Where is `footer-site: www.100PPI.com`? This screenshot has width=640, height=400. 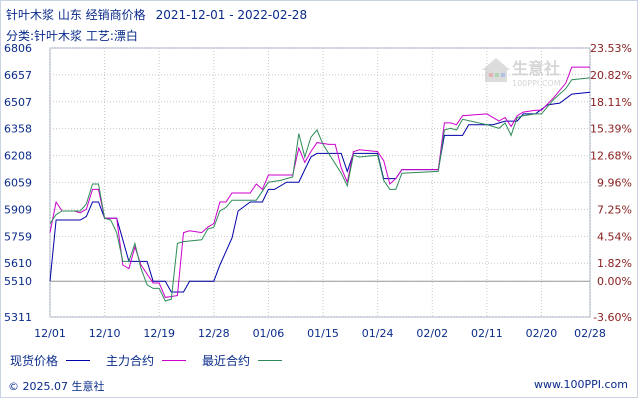 footer-site: www.100PPI.com is located at coordinates (581, 384).